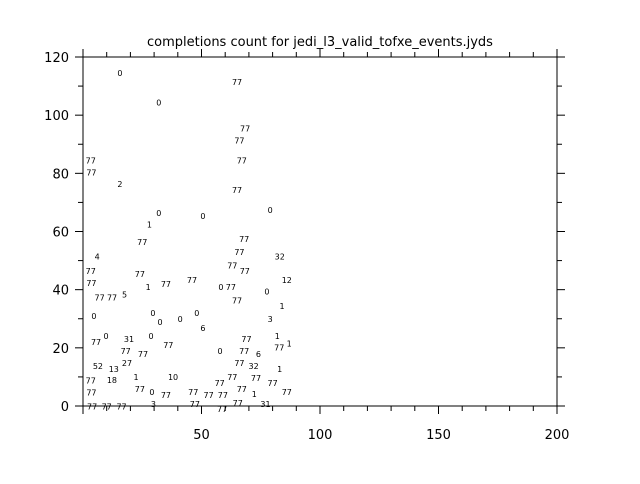 The height and width of the screenshot is (484, 640). I want to click on data-point-label: 5, so click(124, 294).